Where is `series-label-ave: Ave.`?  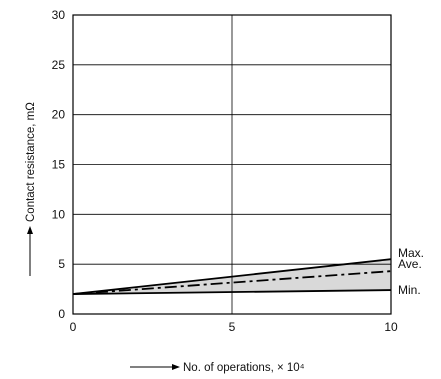 series-label-ave: Ave. is located at coordinates (410, 264).